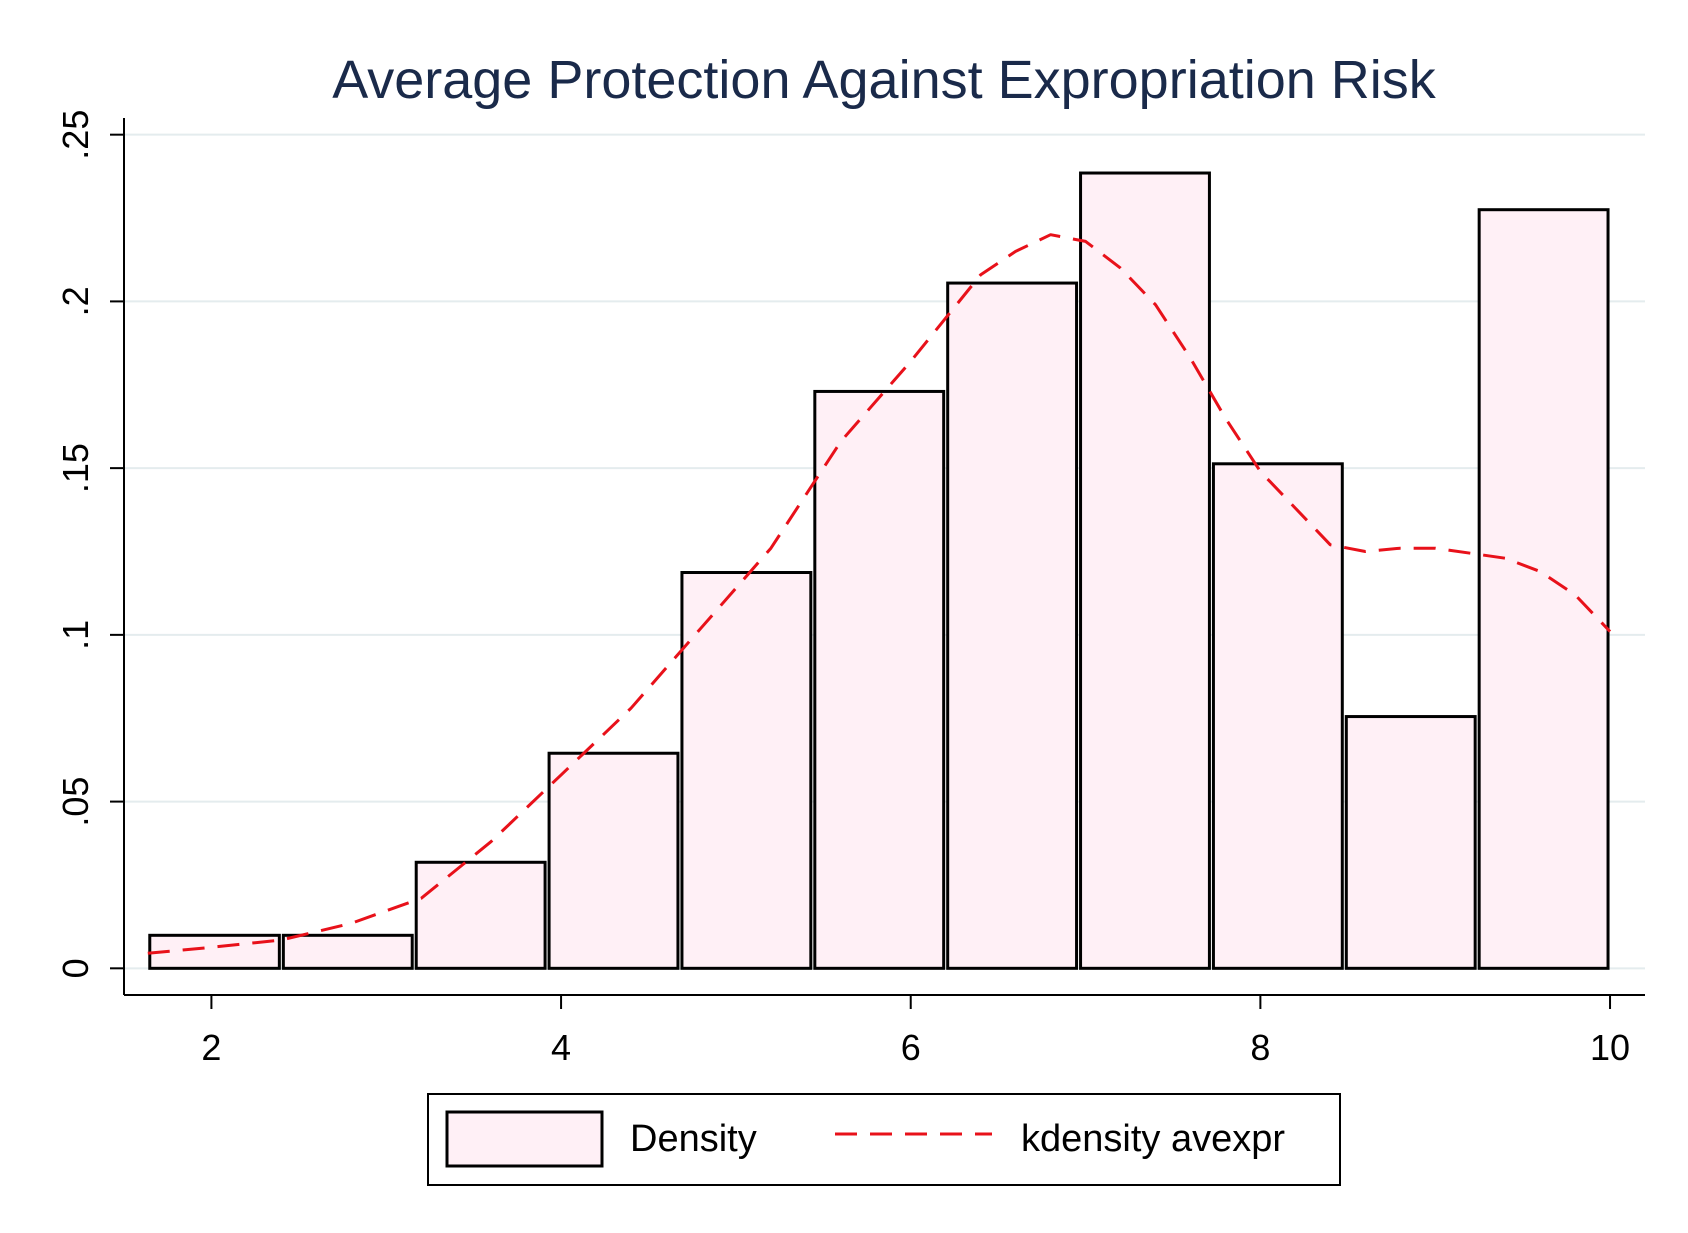 Image resolution: width=1688 pixels, height=1233 pixels. What do you see at coordinates (524, 1139) in the screenshot?
I see `legend-swatch-density` at bounding box center [524, 1139].